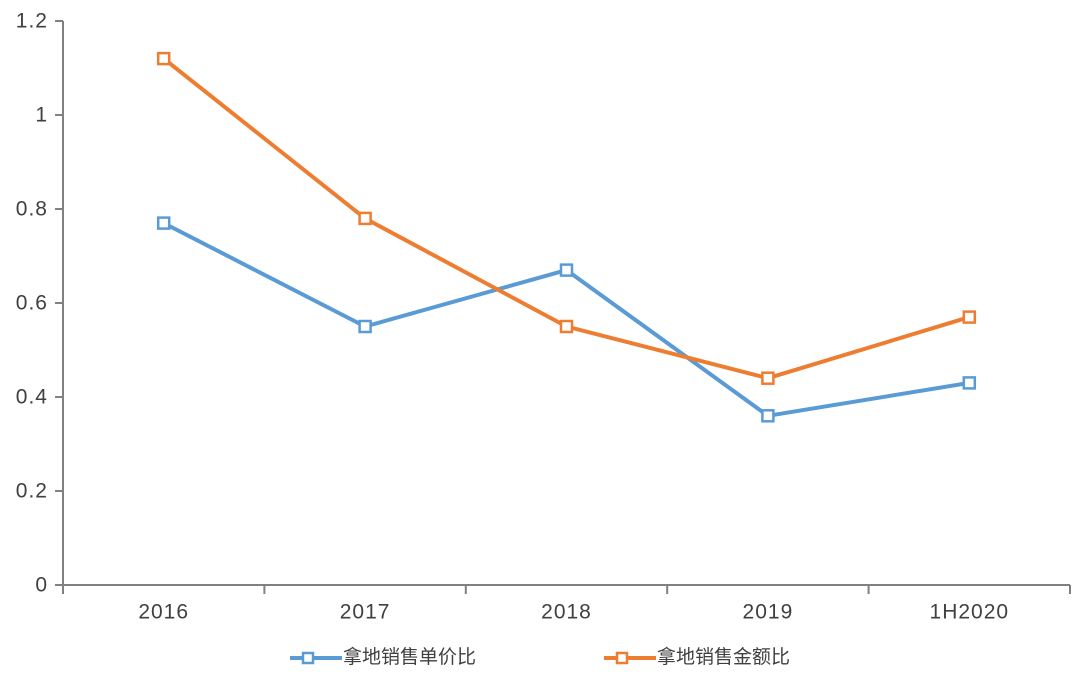 Image resolution: width=1080 pixels, height=689 pixels. I want to click on x-tick-label: 2019, so click(768, 612).